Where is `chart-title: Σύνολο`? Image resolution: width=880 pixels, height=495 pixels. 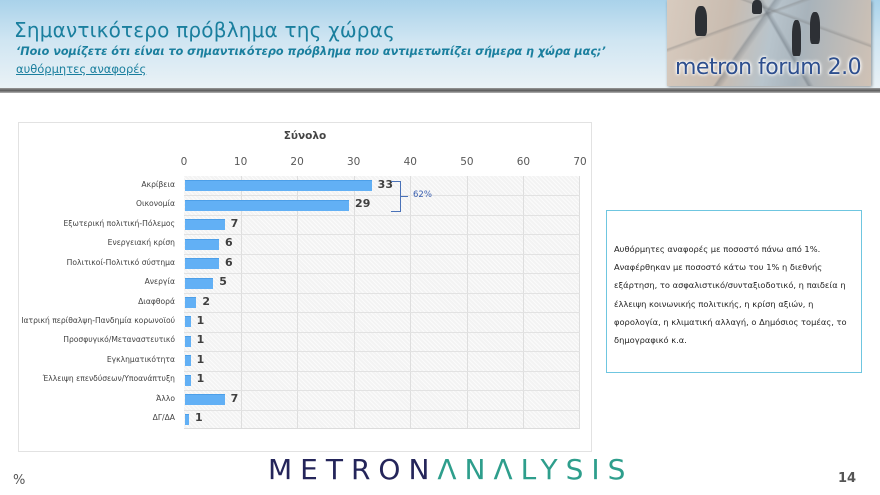
chart-title: Σύνολο is located at coordinates (305, 136).